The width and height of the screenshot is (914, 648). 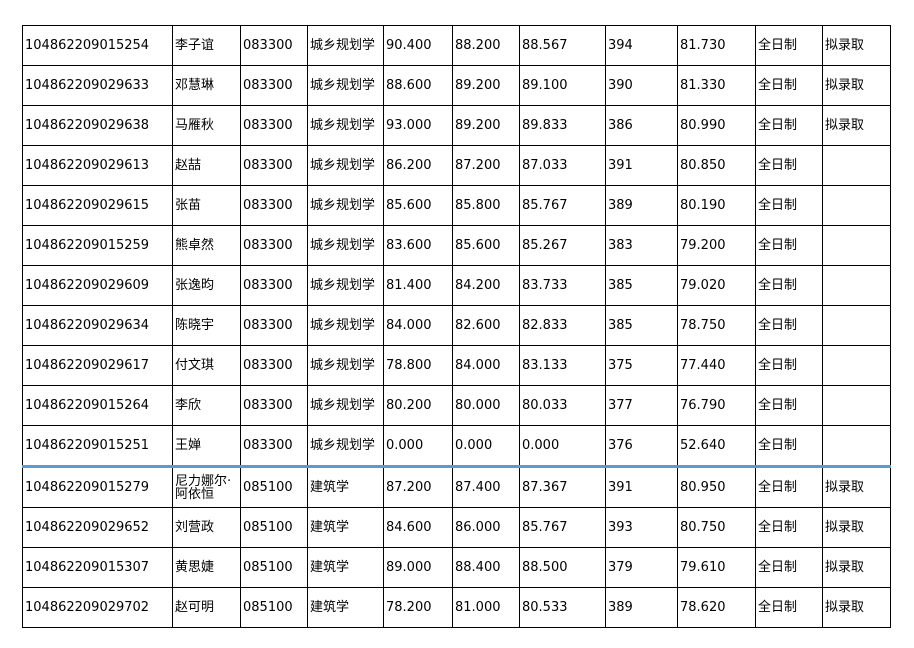 I want to click on table-cell: 104862209015279, so click(x=97, y=486).